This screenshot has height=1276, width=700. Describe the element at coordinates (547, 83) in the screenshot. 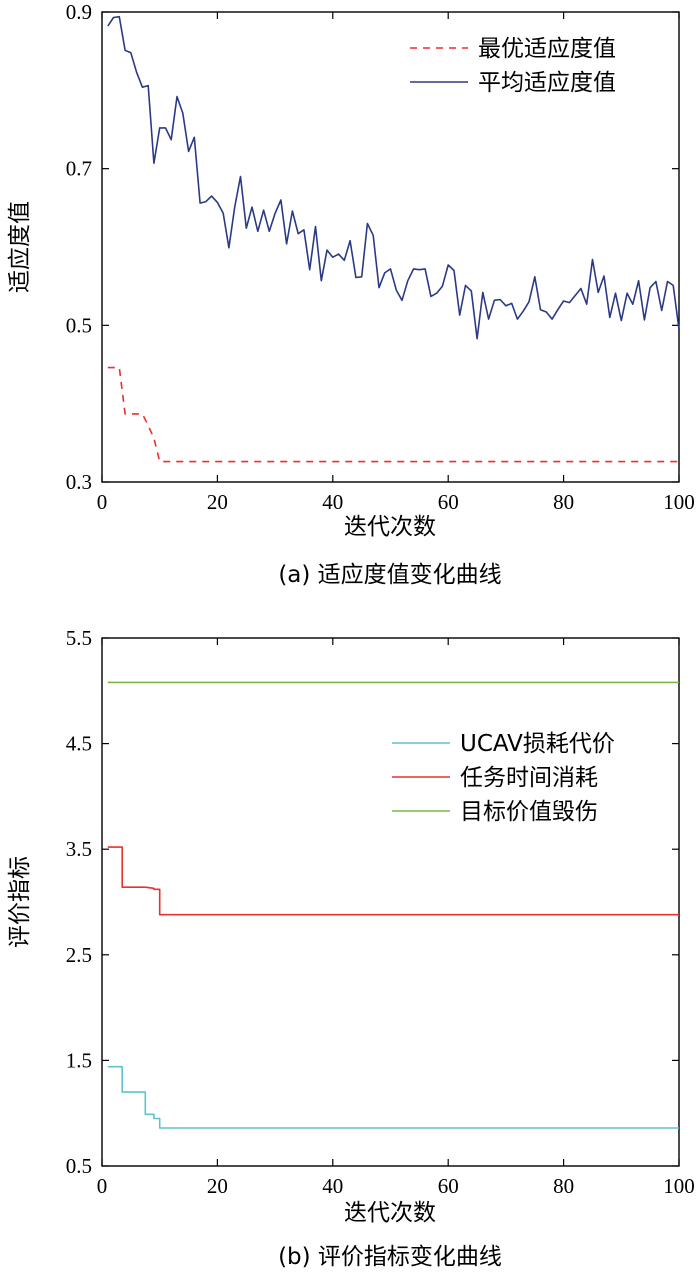

I see `legend-label: 平均适应度值` at that location.